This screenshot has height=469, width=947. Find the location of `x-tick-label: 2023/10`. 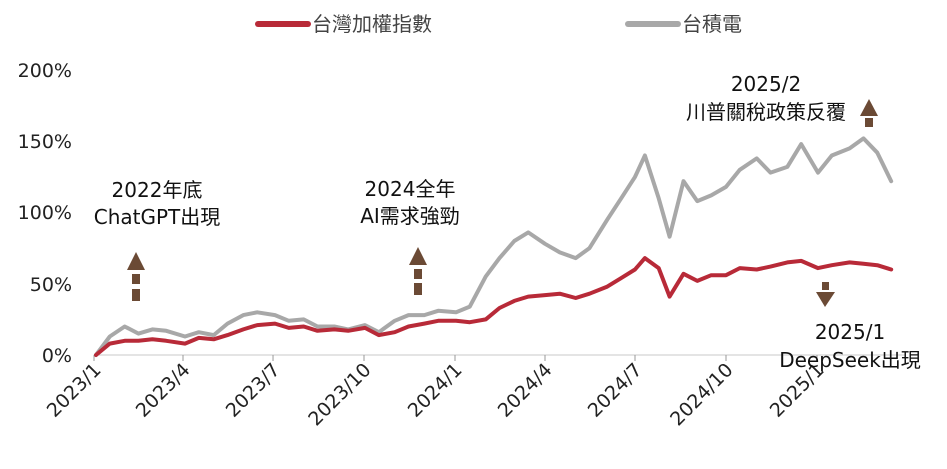

x-tick-label: 2023/10 is located at coordinates (339, 394).